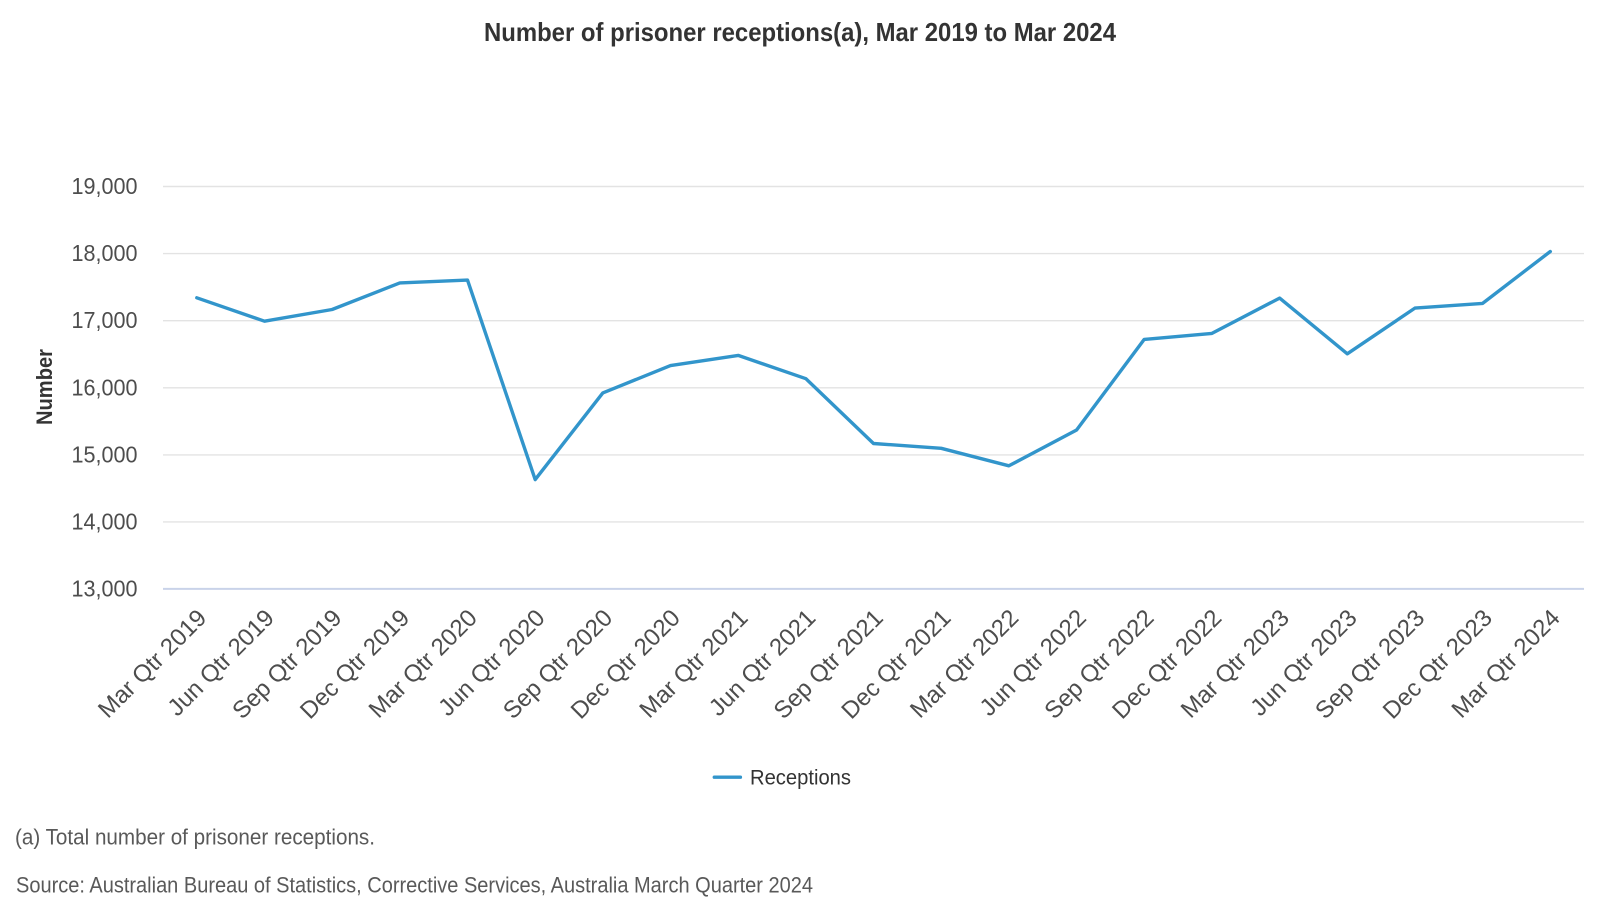 The image size is (1600, 921). Describe the element at coordinates (800, 778) in the screenshot. I see `svg-text: Receptions` at that location.